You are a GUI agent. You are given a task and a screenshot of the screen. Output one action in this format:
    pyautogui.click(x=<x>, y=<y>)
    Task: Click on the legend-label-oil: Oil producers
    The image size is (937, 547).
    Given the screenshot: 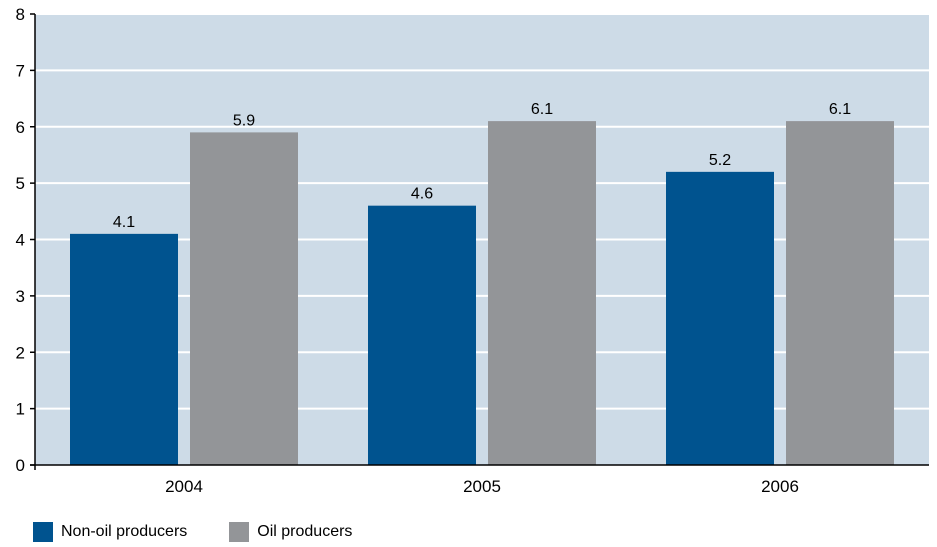 What is the action you would take?
    pyautogui.click(x=305, y=531)
    